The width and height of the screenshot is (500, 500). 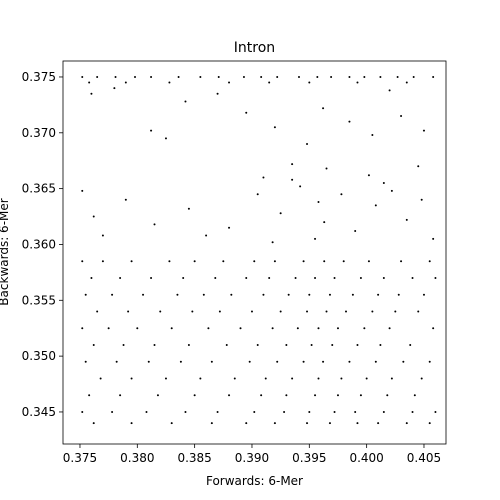 What do you see at coordinates (309, 458) in the screenshot?
I see `x-tick-label: 0.395` at bounding box center [309, 458].